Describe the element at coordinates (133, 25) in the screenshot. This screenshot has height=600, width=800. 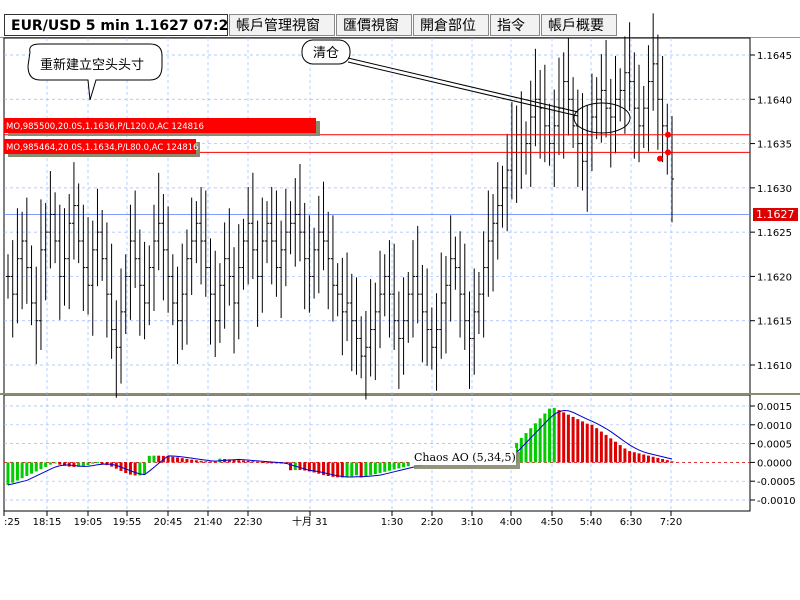
I see `tab-eurusd-chart: EUR/USD 5 min 1.1627 07:20:00` at that location.